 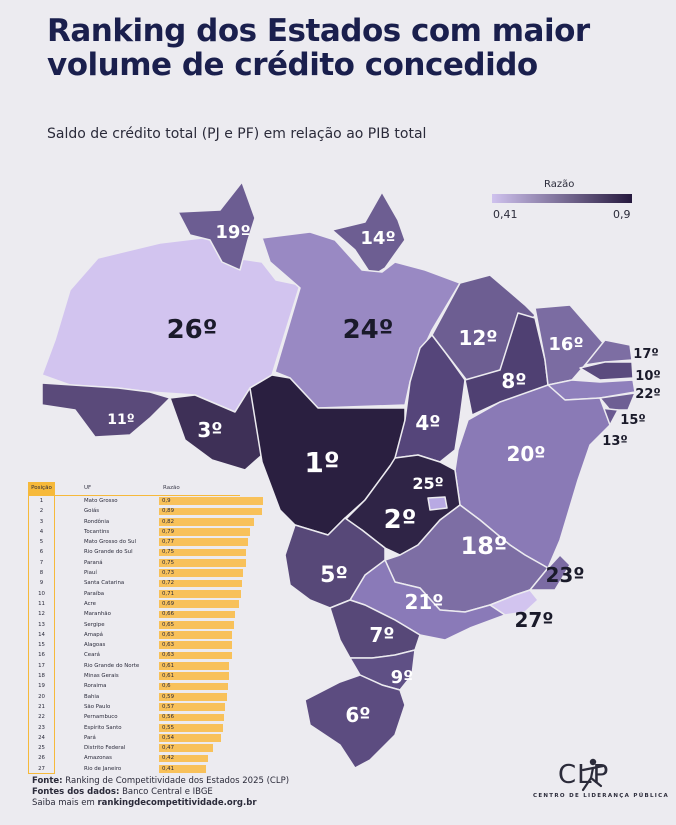 What do you see at coordinates (168, 624) in the screenshot?
I see `row-value: 0,65` at bounding box center [168, 624].